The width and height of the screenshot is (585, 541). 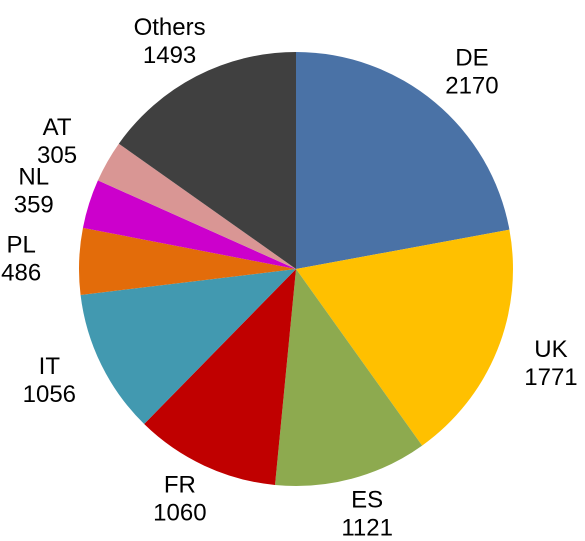 What do you see at coordinates (50, 366) in the screenshot?
I see `slice-label: IT` at bounding box center [50, 366].